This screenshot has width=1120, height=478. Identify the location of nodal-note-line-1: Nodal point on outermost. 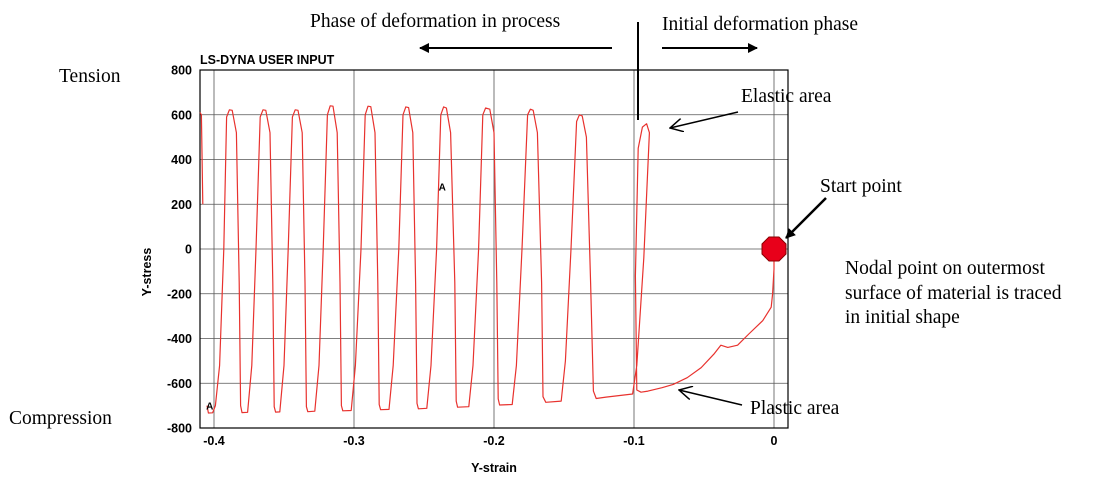
(945, 268).